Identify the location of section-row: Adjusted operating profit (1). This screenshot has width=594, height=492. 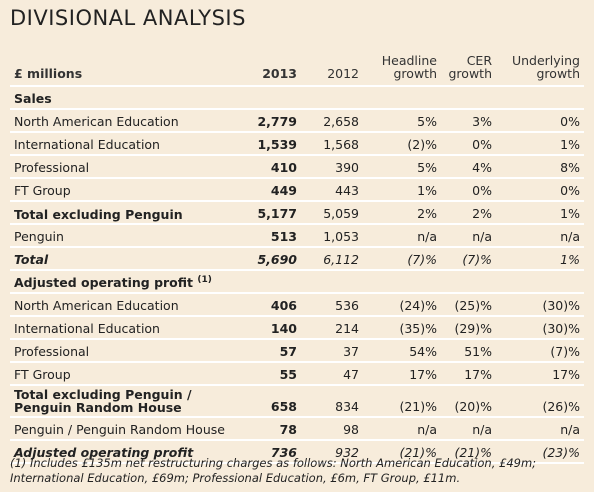
(297, 282).